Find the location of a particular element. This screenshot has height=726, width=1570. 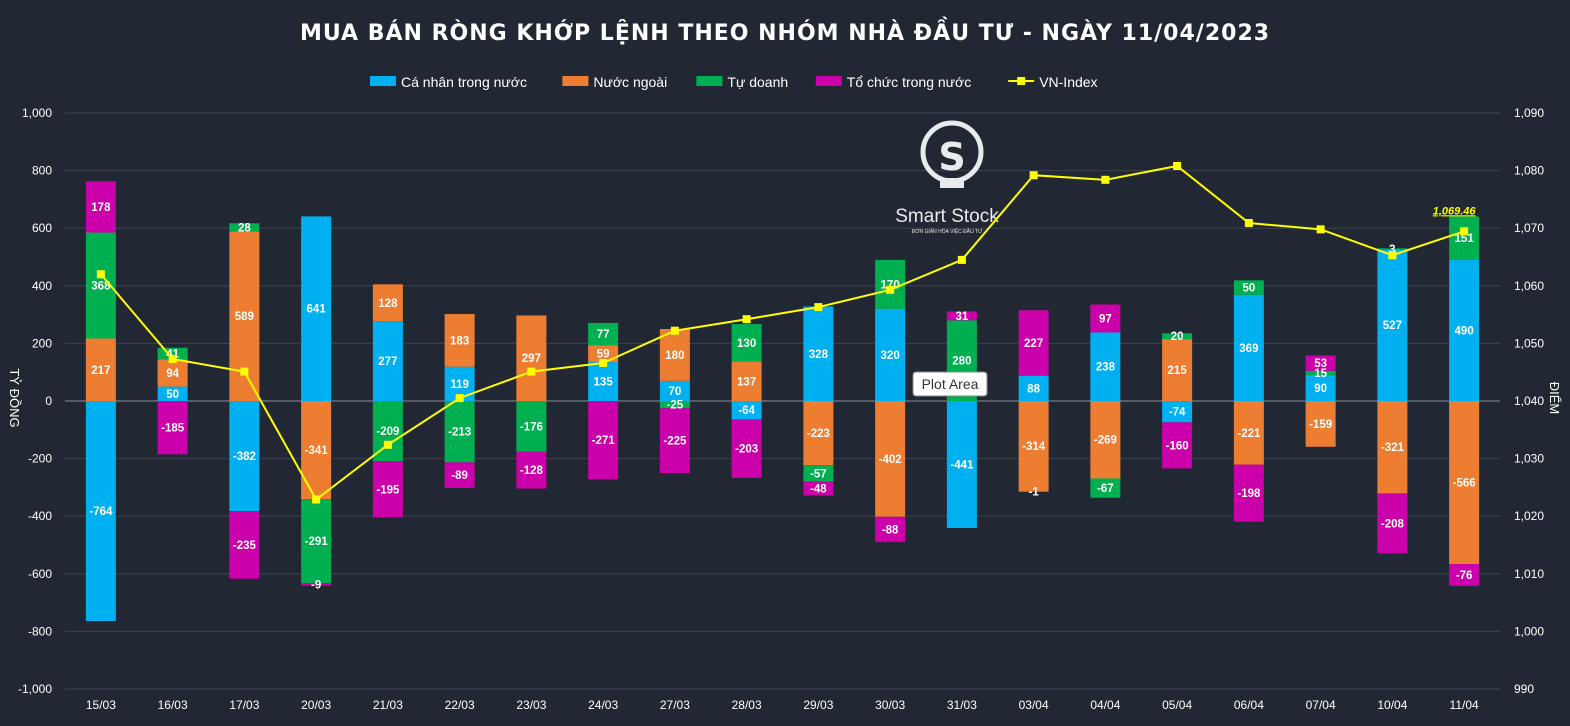

legend-marker is located at coordinates (1021, 81).